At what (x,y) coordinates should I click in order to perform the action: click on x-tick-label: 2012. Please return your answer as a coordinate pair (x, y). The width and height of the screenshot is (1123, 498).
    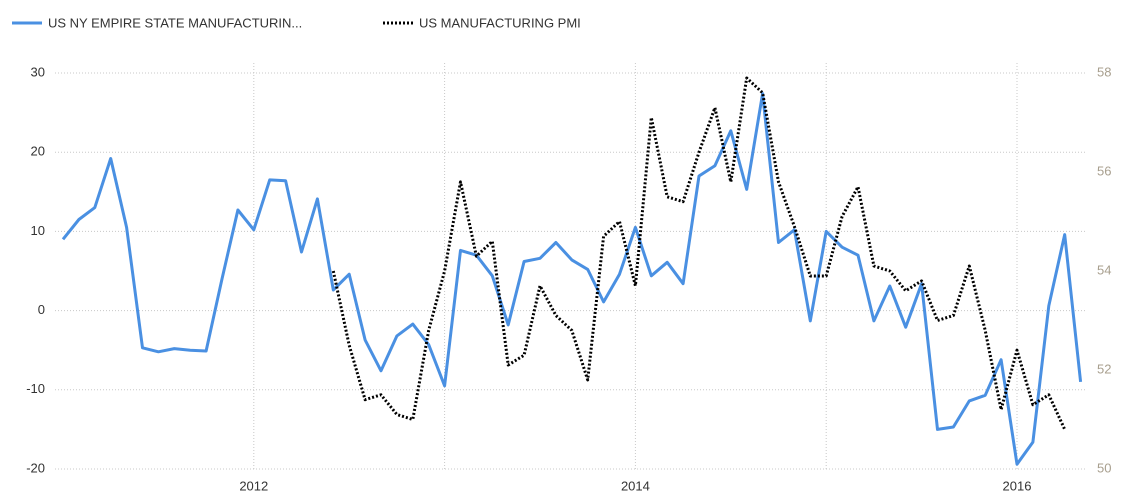
    Looking at the image, I should click on (253, 485).